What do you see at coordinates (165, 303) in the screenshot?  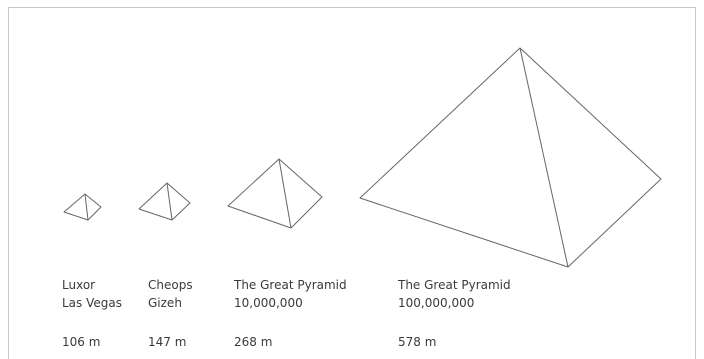 I see `pyramid-location-label: Gizeh` at bounding box center [165, 303].